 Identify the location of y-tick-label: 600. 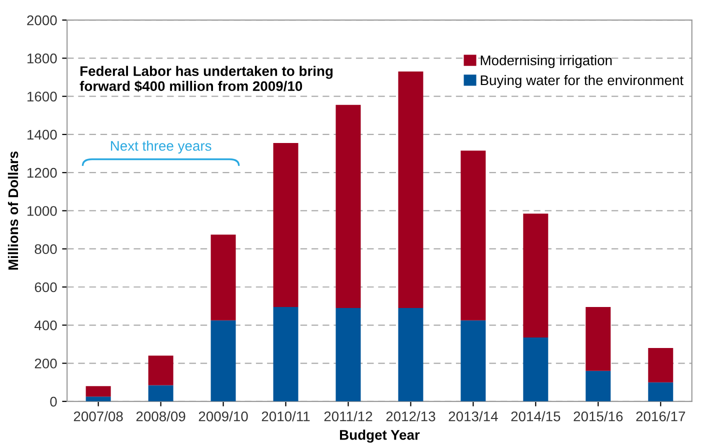
(45, 287).